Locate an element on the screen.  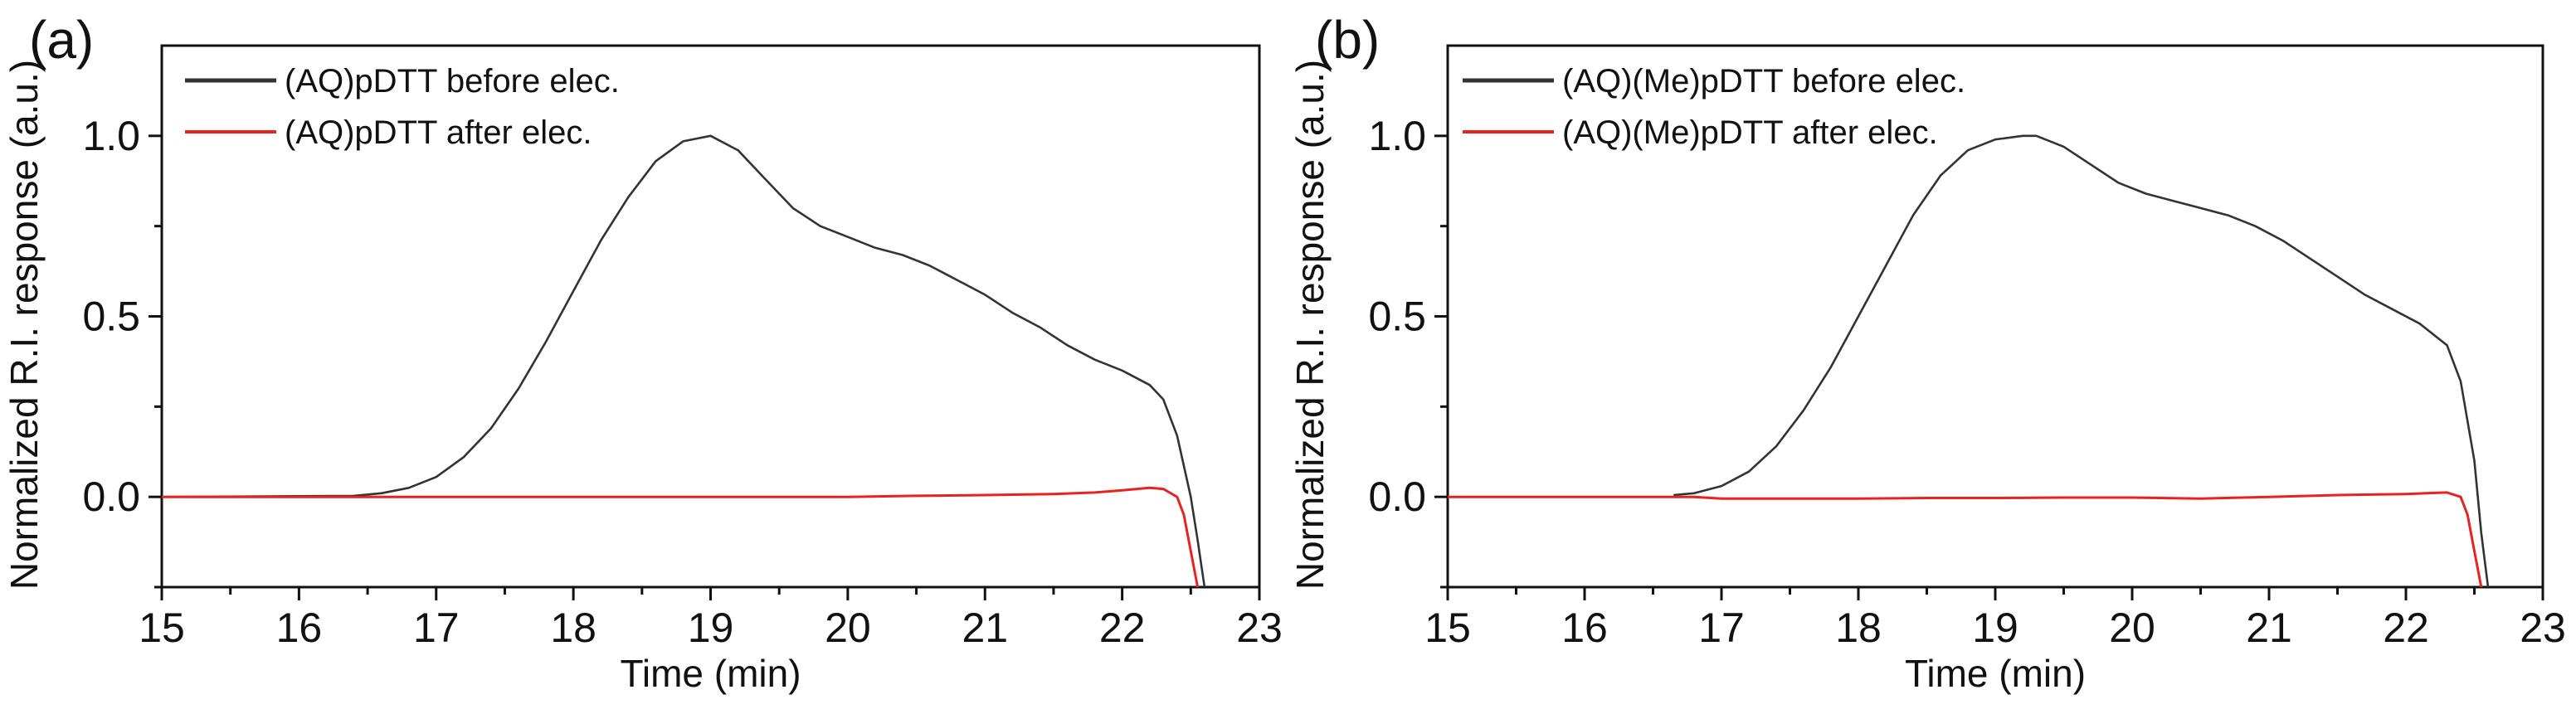
panel-a-x-tick-label: 18 is located at coordinates (573, 628).